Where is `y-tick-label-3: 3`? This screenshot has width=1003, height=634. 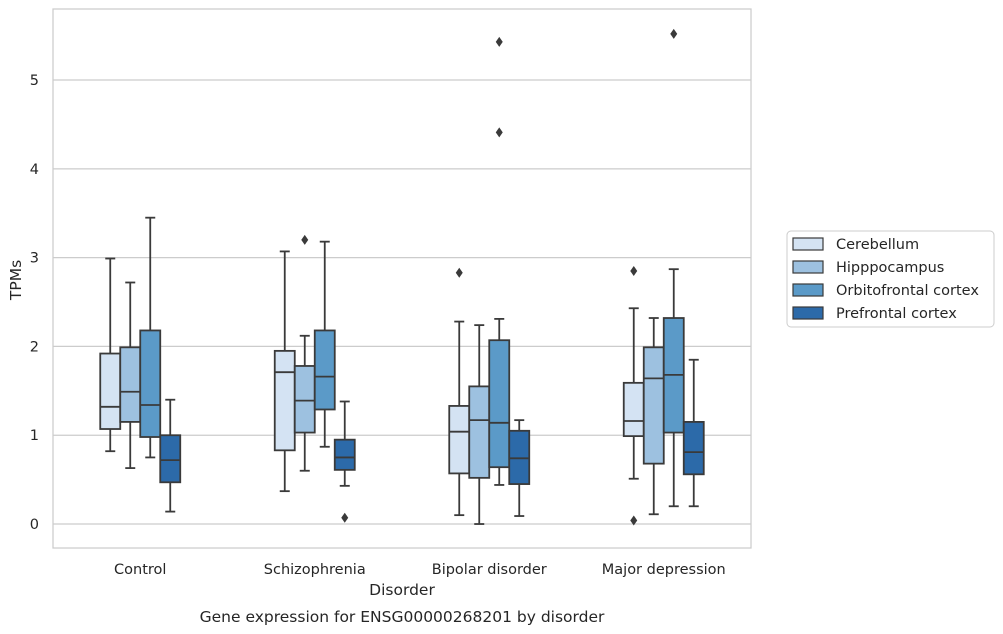 y-tick-label-3: 3 is located at coordinates (34, 259).